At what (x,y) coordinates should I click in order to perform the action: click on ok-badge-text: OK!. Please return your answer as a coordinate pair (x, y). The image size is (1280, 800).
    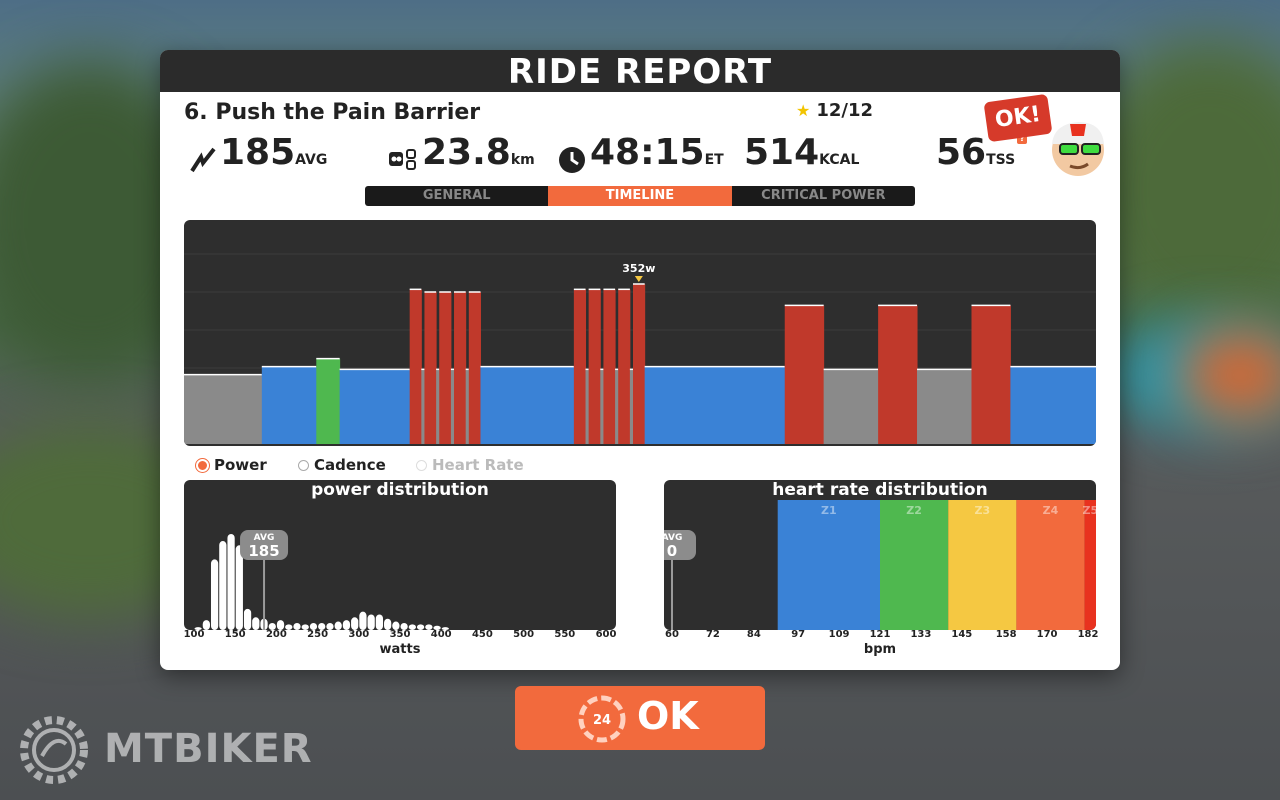
    Looking at the image, I should click on (1018, 117).